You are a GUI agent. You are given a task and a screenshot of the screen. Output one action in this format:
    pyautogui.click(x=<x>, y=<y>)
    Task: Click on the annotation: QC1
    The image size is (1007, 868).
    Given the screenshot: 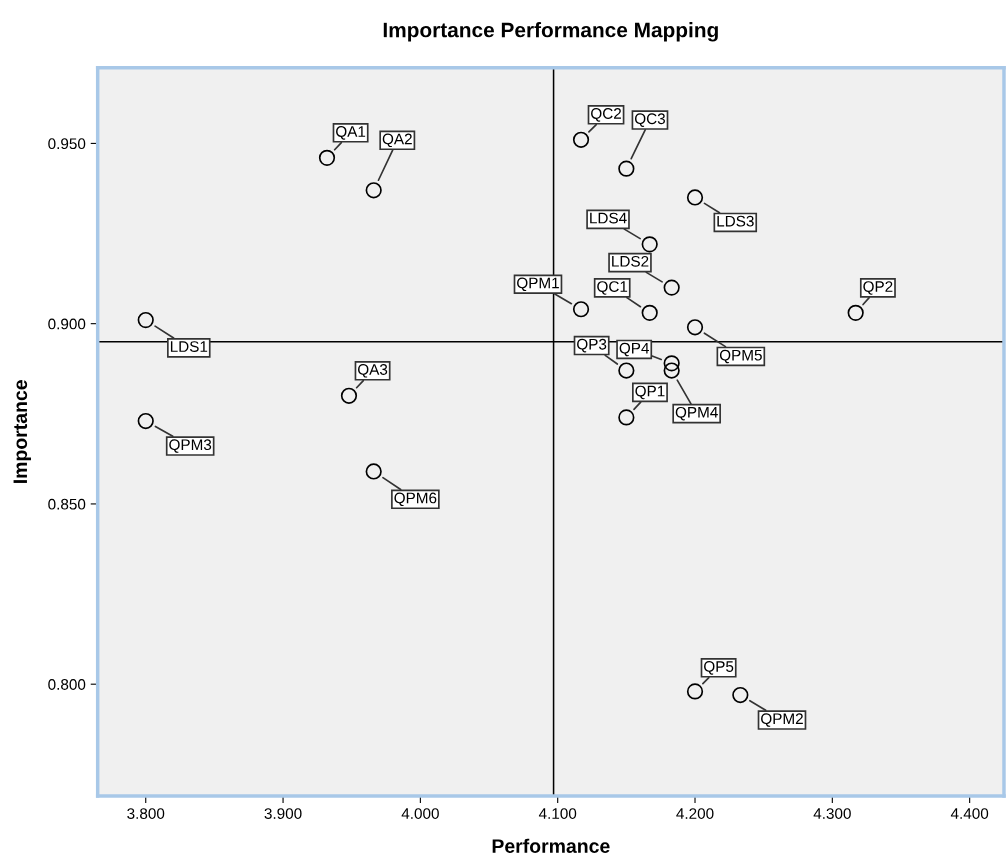 What is the action you would take?
    pyautogui.click(x=612, y=288)
    